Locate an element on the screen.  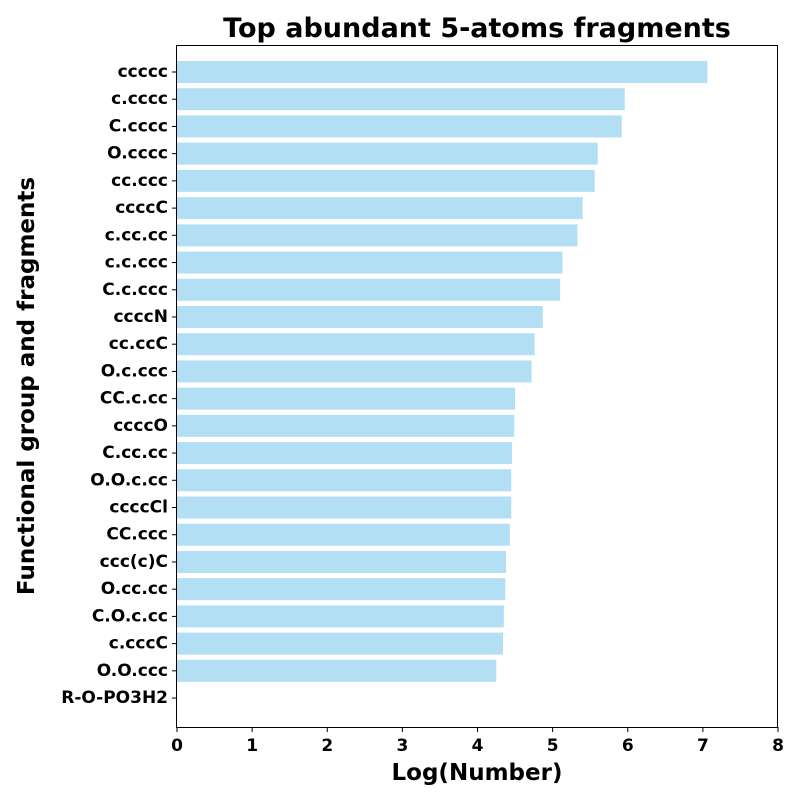
y-tick-label: ccccCl is located at coordinates (138, 508).